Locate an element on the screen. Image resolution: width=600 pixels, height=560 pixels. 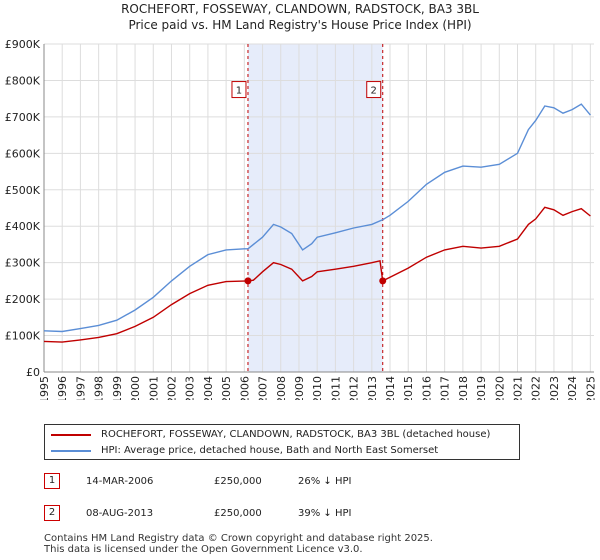
x-tick-label: 2003 is located at coordinates (190, 388).